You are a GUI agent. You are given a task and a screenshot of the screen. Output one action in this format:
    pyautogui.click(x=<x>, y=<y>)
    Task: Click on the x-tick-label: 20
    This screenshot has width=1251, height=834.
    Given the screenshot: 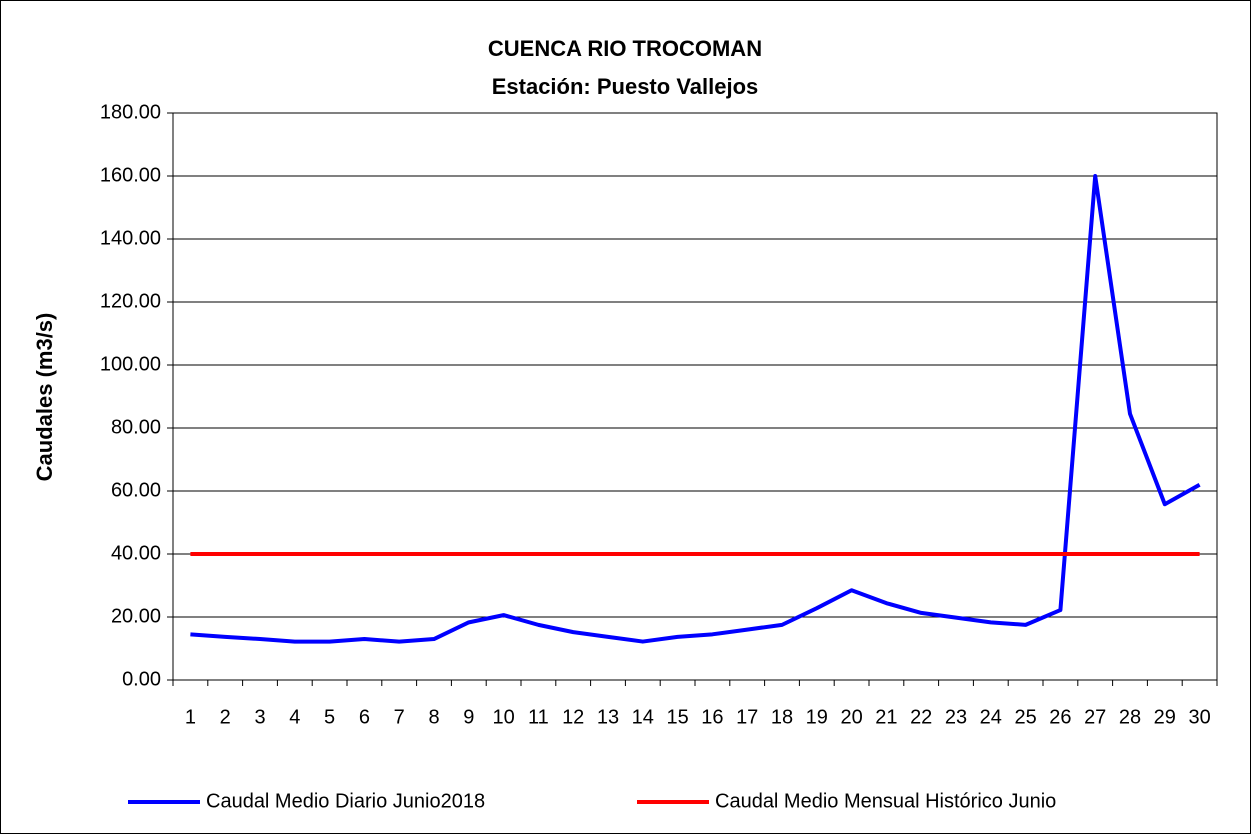 What is the action you would take?
    pyautogui.click(x=851, y=717)
    